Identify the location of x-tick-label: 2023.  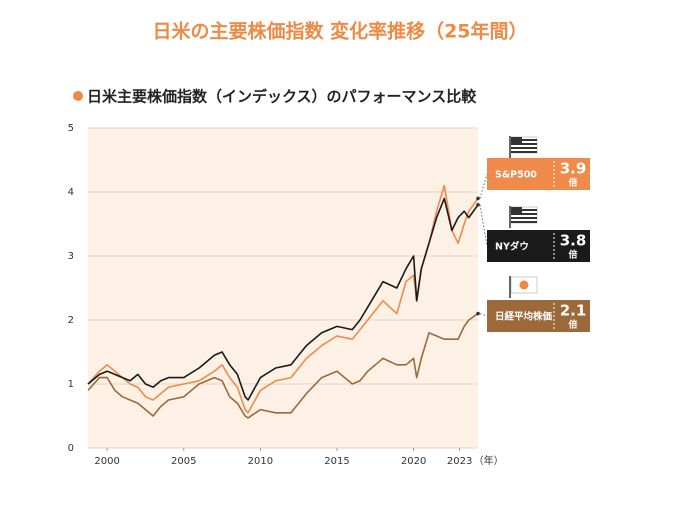
(459, 461).